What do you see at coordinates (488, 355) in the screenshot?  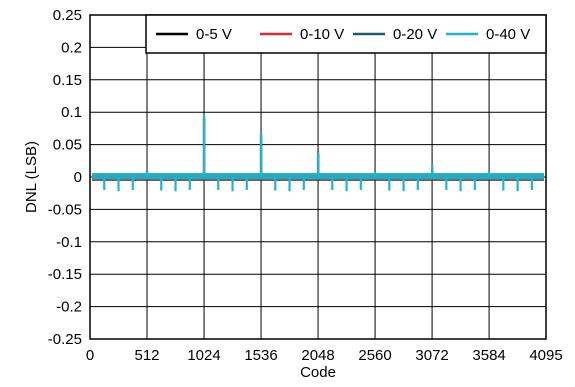 I see `x-tick-label: 3584` at bounding box center [488, 355].